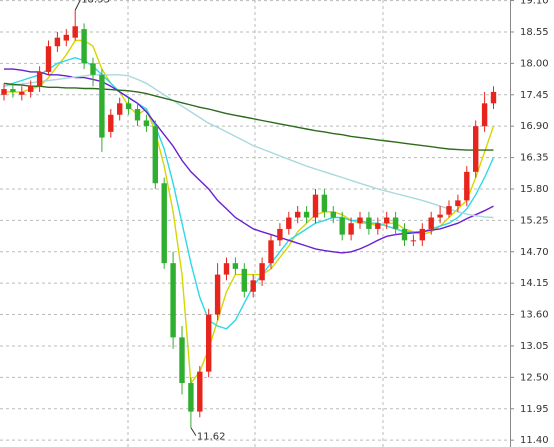  What do you see at coordinates (248, 116) in the screenshot?
I see `ma-line` at bounding box center [248, 116].